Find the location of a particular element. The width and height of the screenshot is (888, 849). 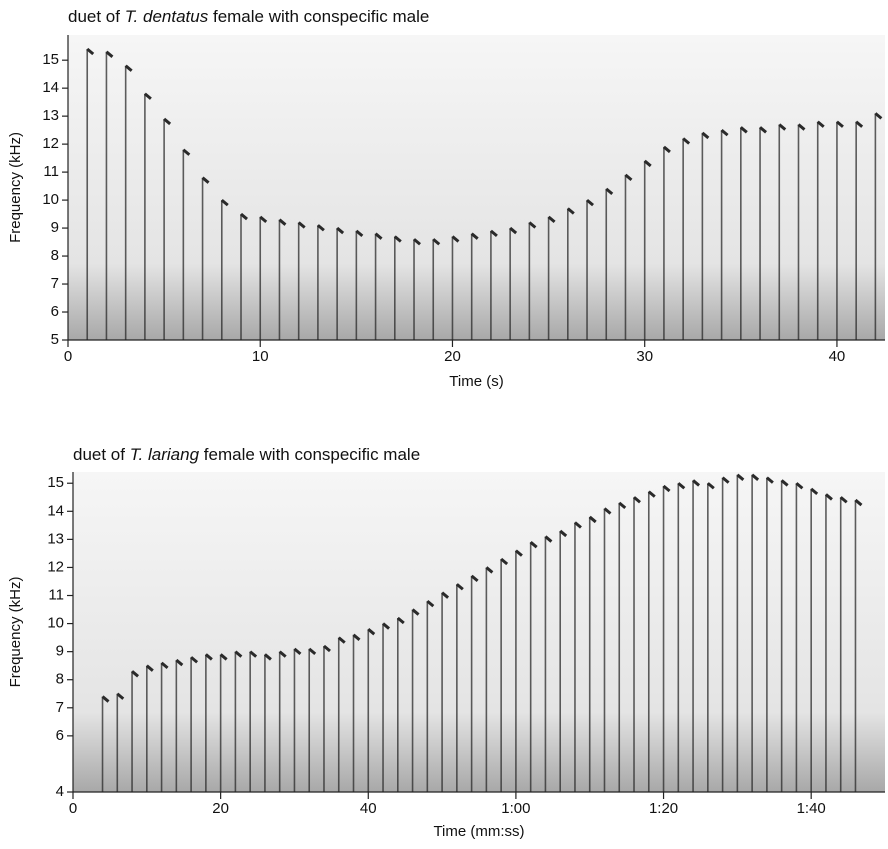

y-axis-label: Frequency (kHz) is located at coordinates (15, 632).